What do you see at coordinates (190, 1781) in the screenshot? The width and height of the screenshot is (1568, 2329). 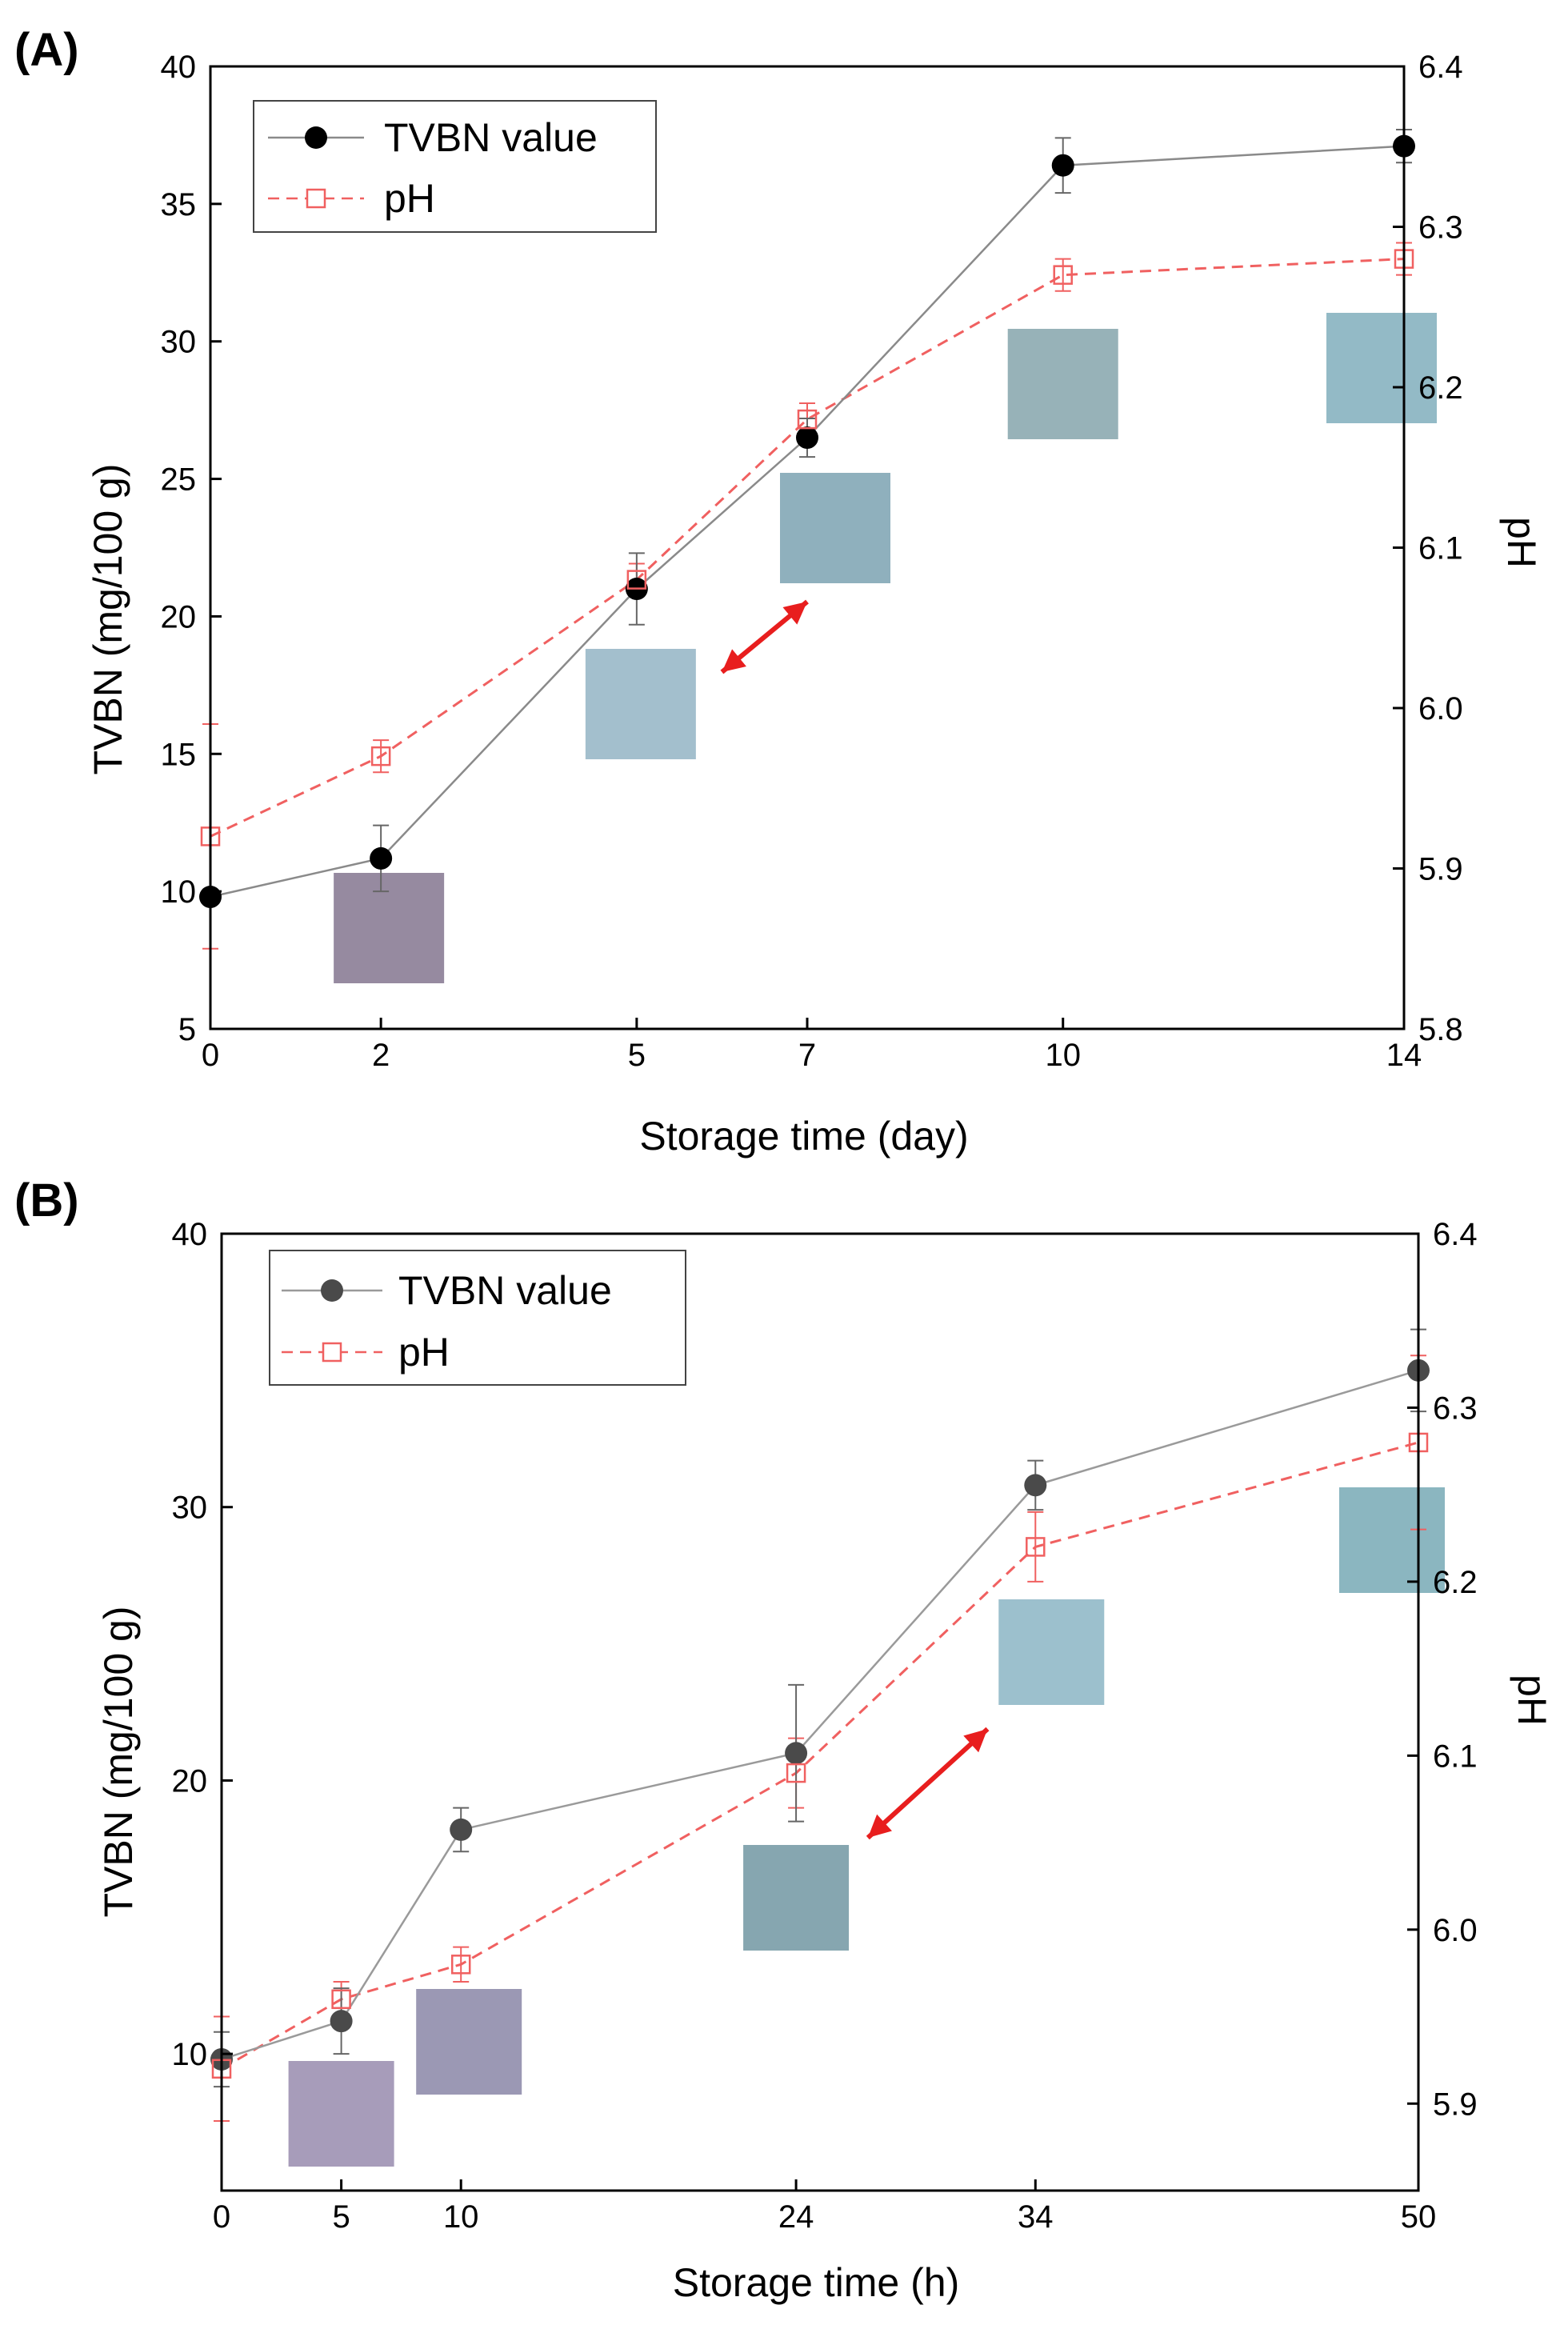 I see `y-tick-label: 20` at bounding box center [190, 1781].